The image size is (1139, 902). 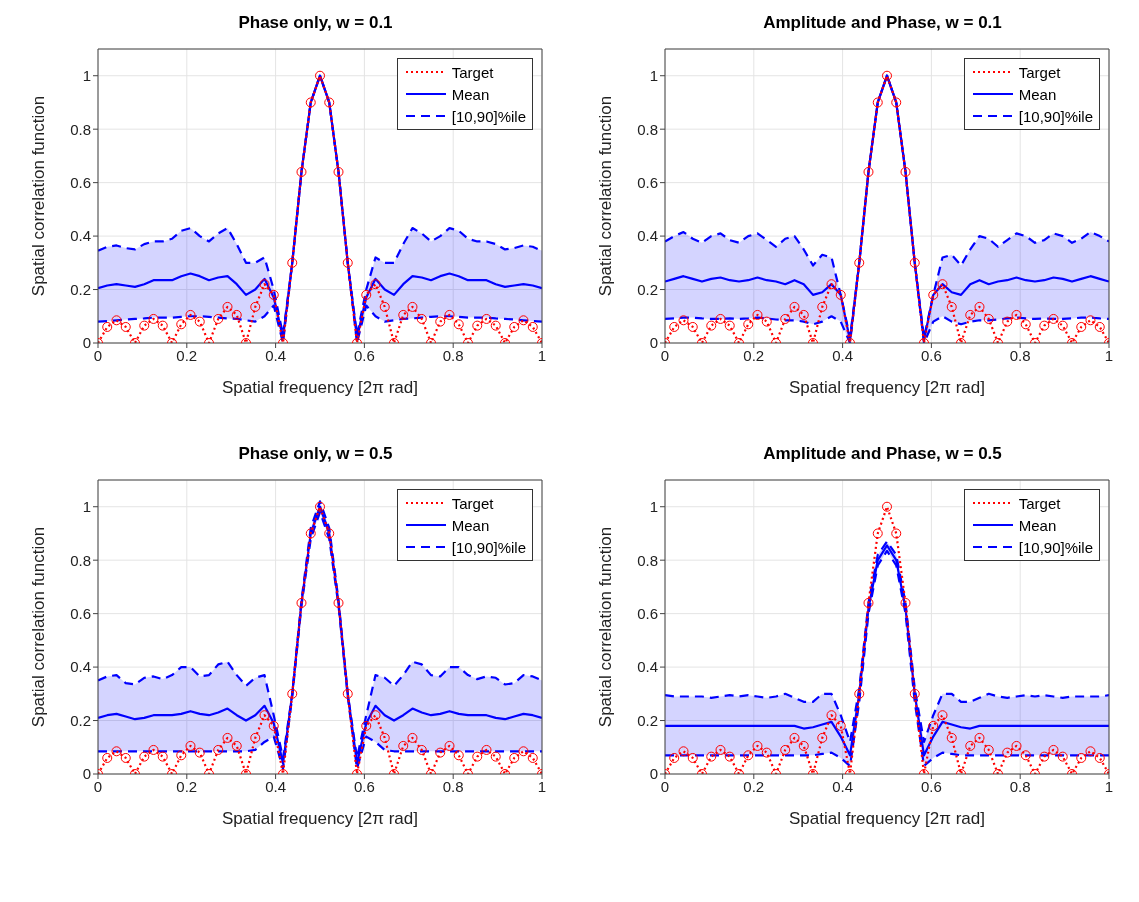 What do you see at coordinates (931, 355) in the screenshot?
I see `x-tick-label: 0.6` at bounding box center [931, 355].